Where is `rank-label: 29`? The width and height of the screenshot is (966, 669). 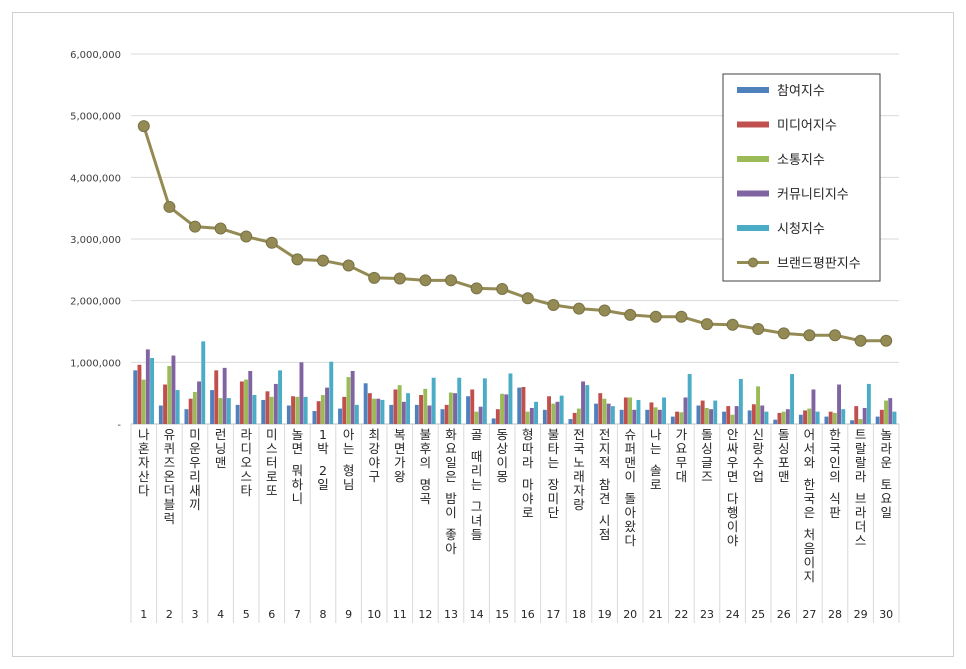 rank-label: 29 is located at coordinates (861, 614).